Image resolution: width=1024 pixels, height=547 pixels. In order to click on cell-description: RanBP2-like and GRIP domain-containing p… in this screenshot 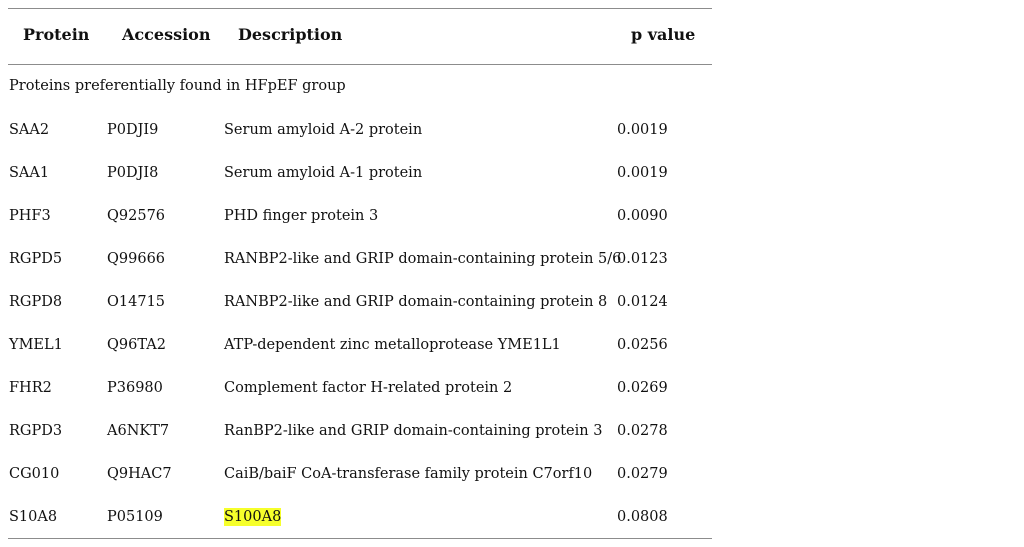, I will do `click(413, 431)`.